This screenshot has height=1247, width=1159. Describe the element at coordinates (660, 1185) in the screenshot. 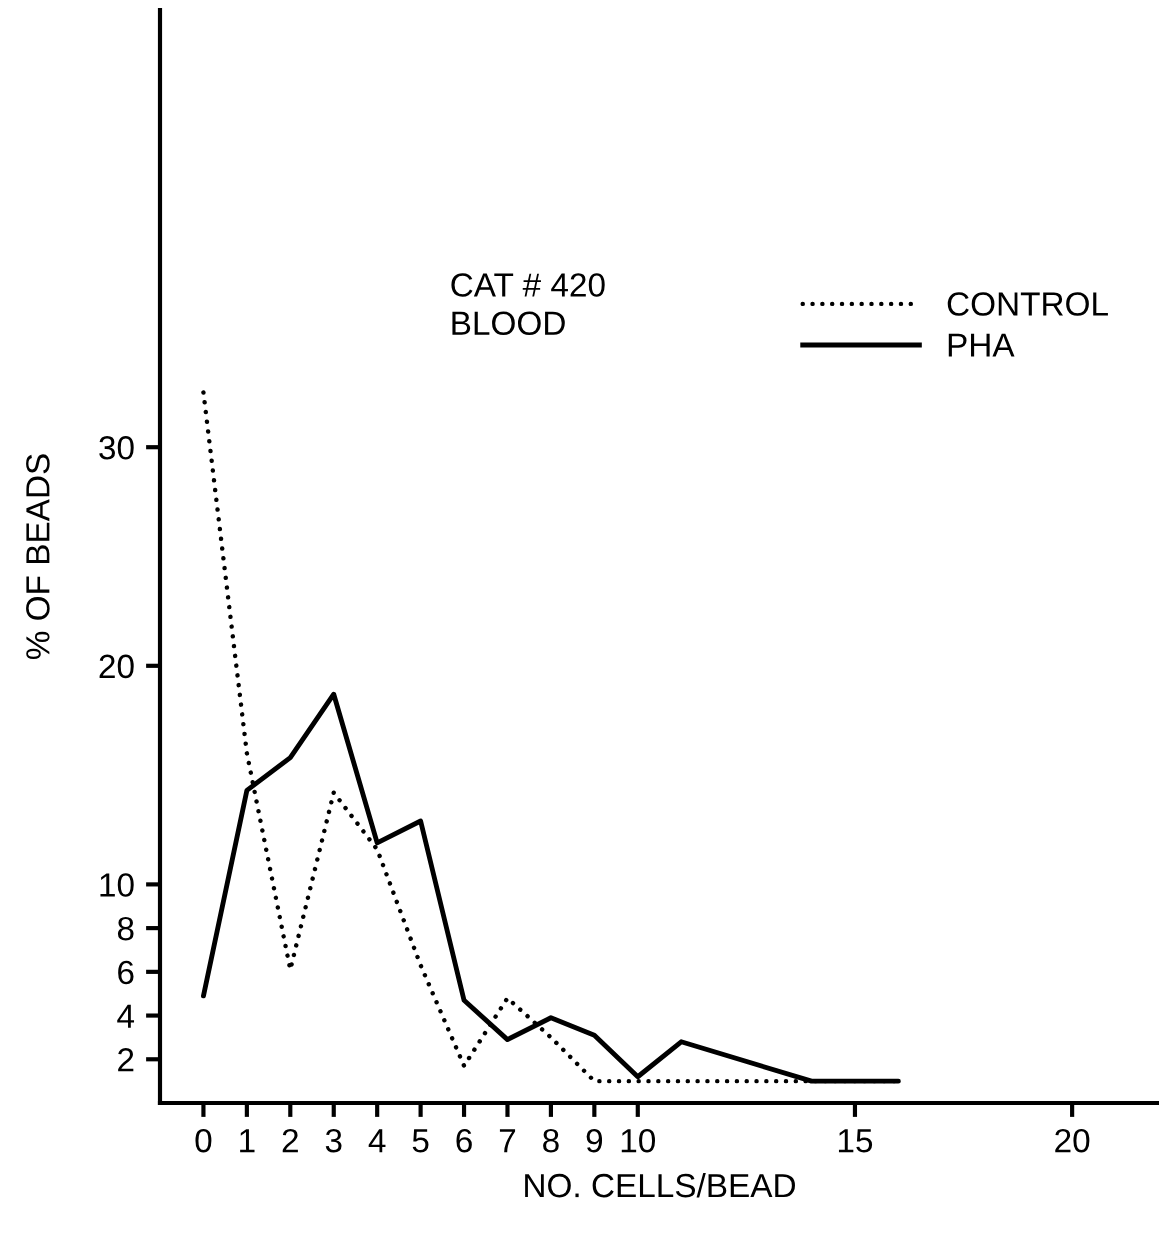

I see `x-axis-title: NO. CELLS/BEAD` at that location.